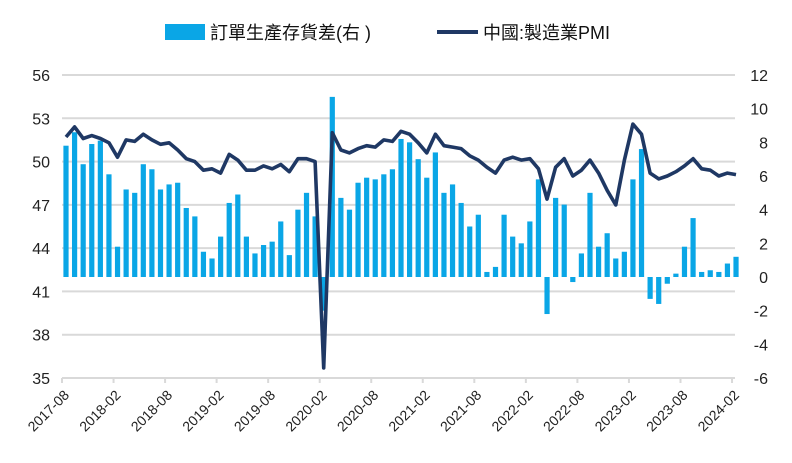 The image size is (792, 463). Describe the element at coordinates (615, 411) in the screenshot. I see `x-tick-label: 2023-02` at that location.